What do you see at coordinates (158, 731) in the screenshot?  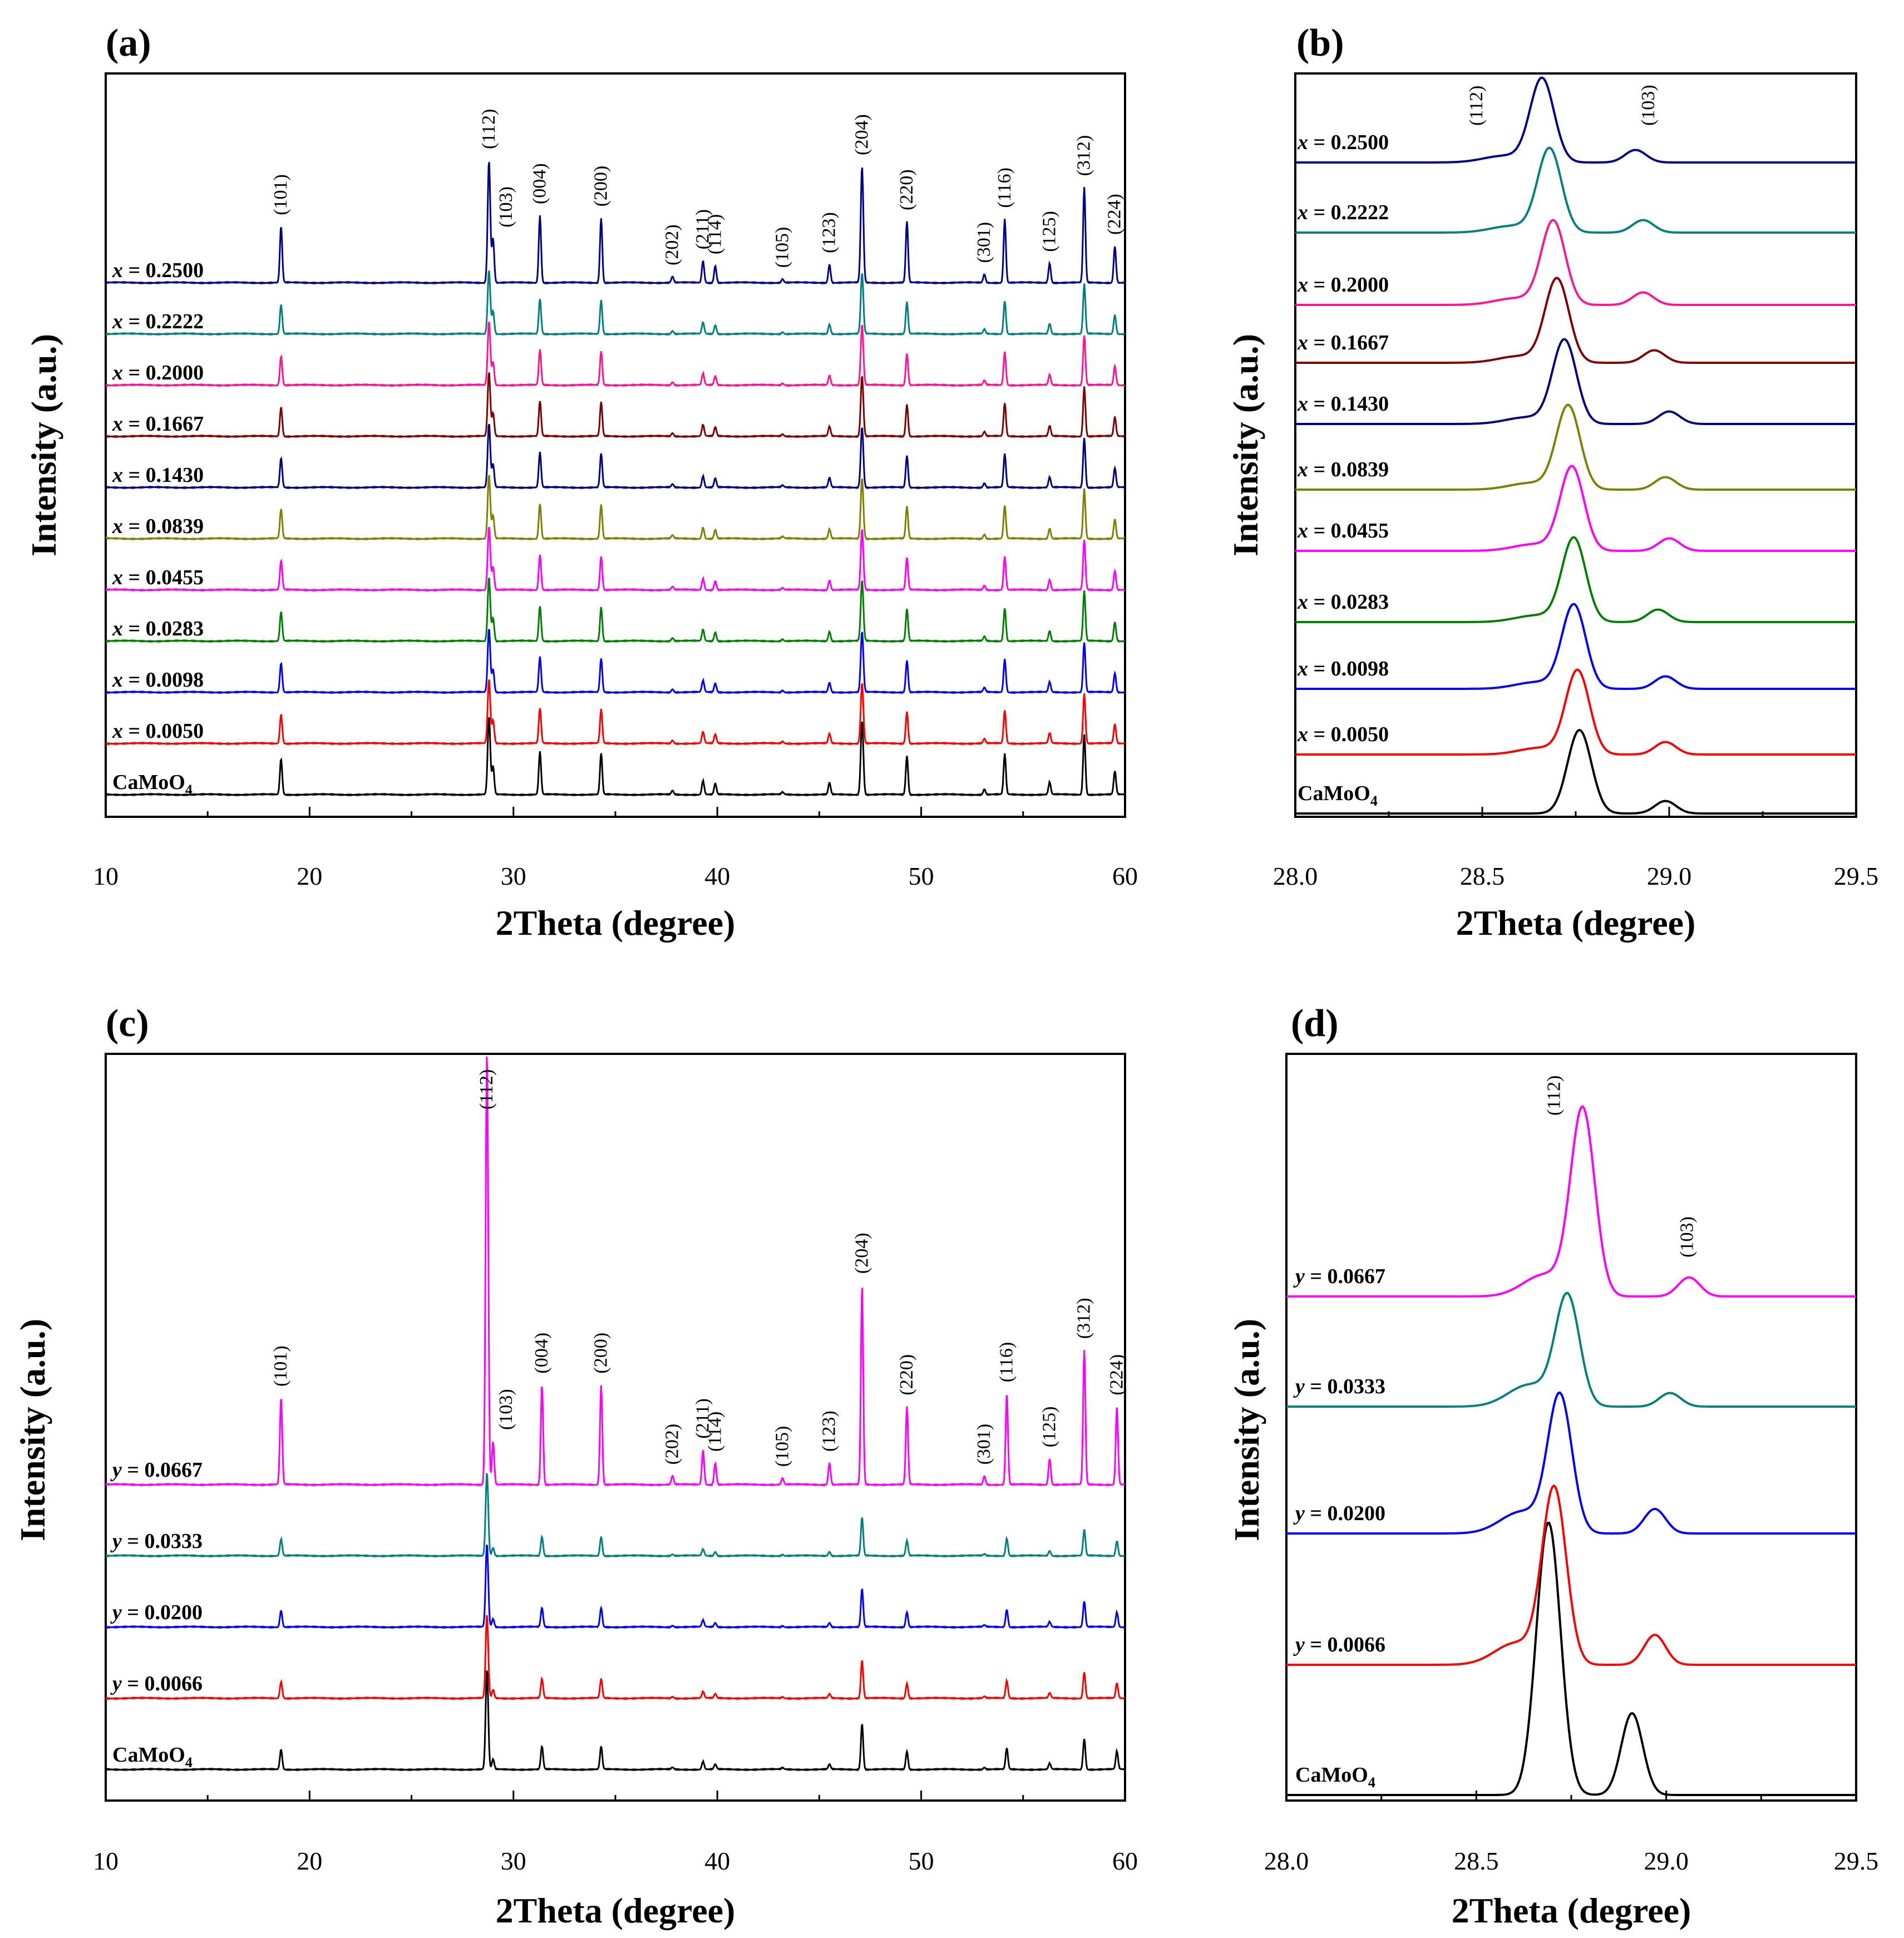 I see `series-label: x = 0.0050` at bounding box center [158, 731].